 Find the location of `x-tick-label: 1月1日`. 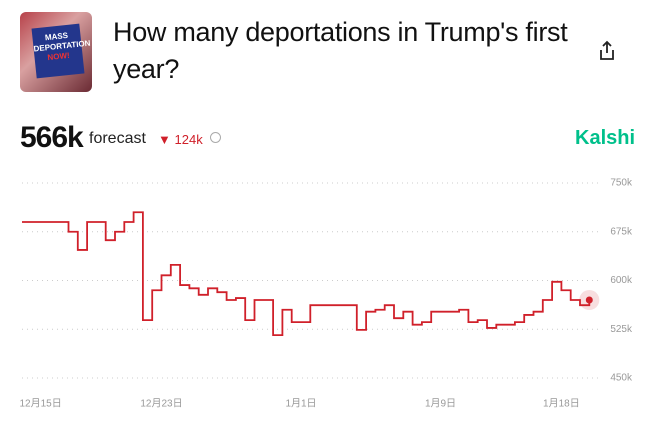

x-tick-label: 1月1日 is located at coordinates (300, 404).